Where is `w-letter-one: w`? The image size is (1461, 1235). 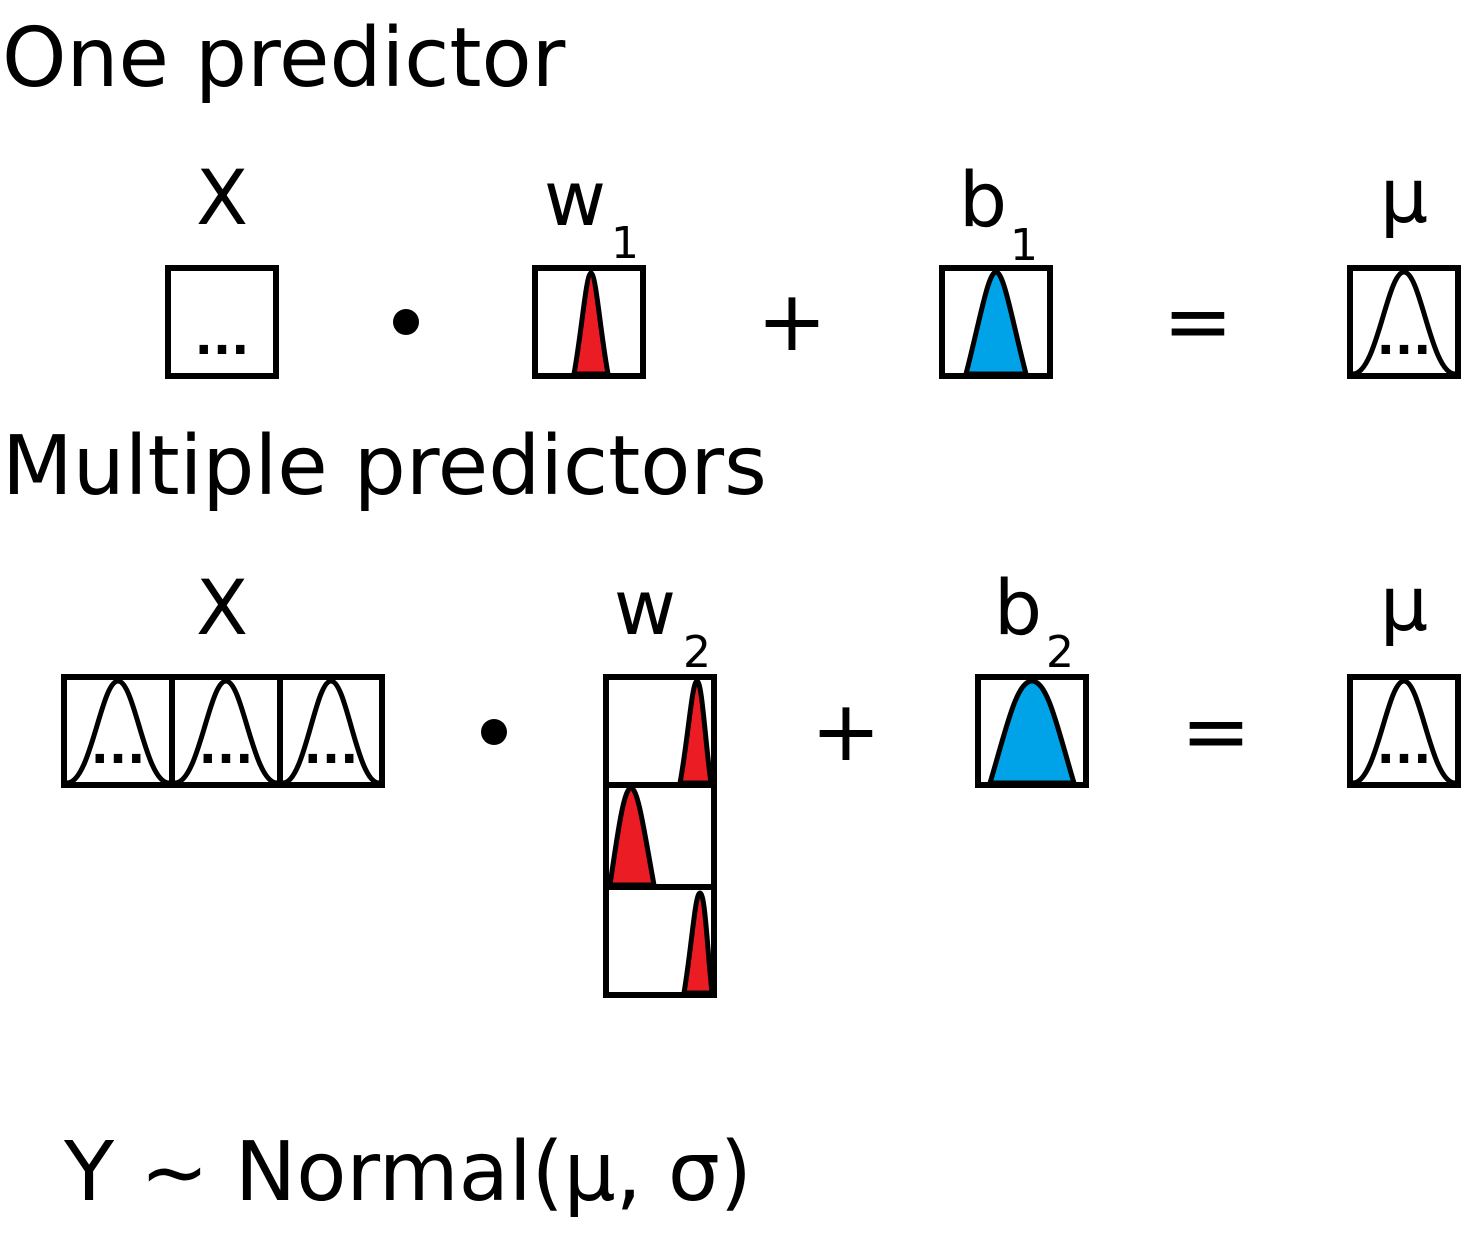 w-letter-one: w is located at coordinates (575, 198).